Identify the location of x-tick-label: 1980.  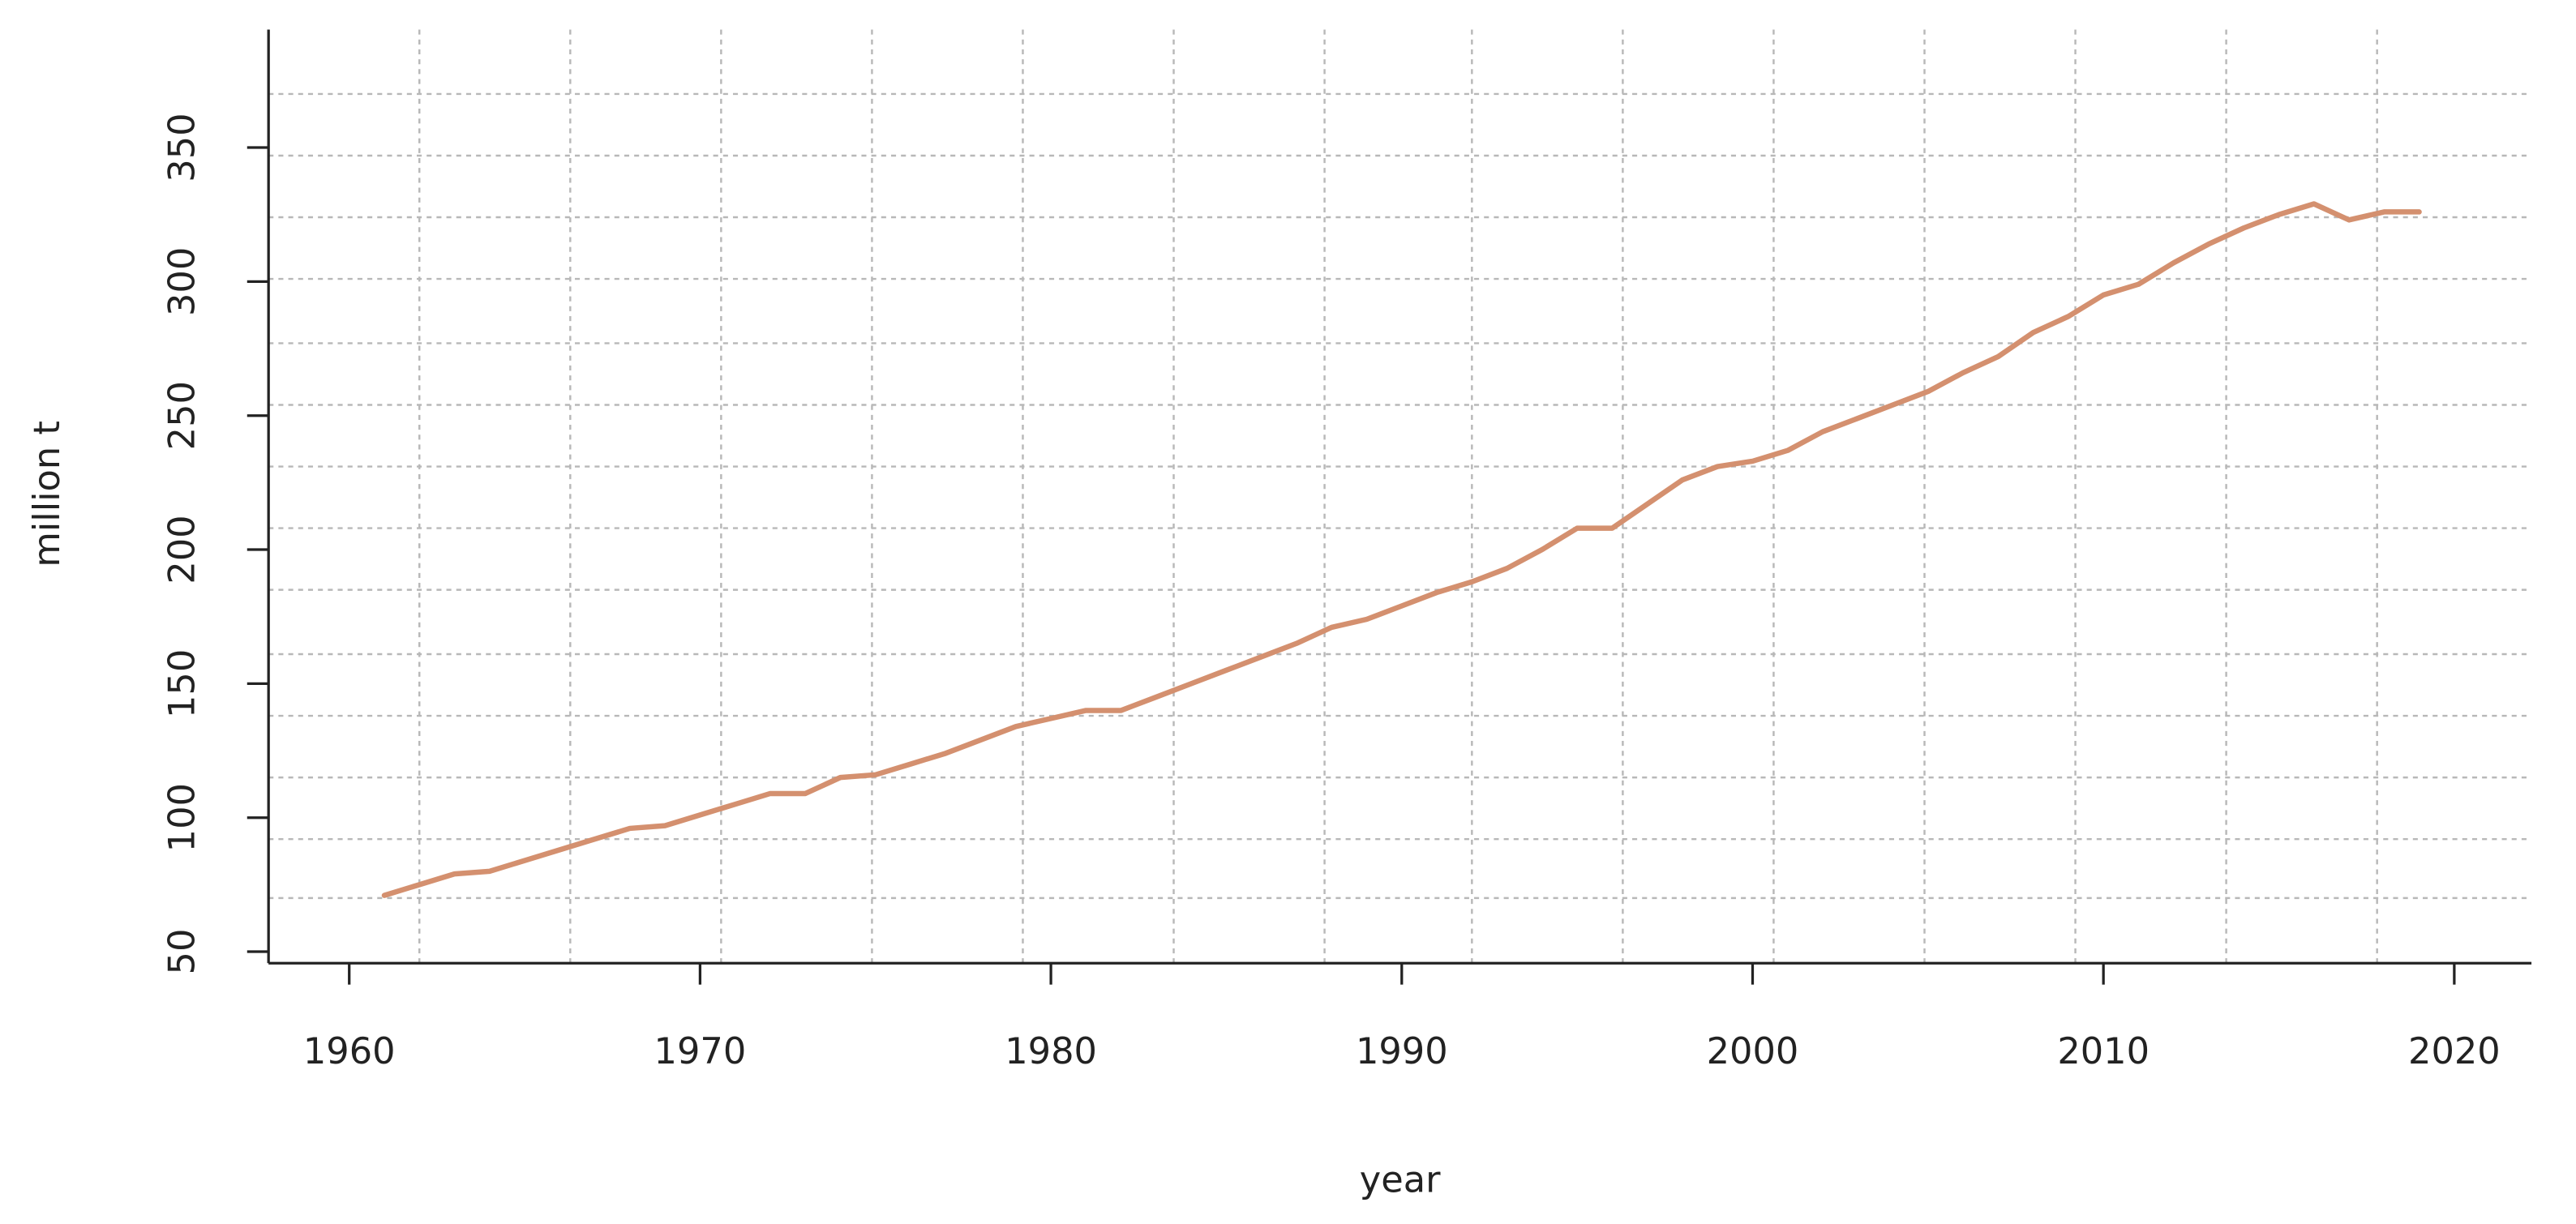
(1051, 1051).